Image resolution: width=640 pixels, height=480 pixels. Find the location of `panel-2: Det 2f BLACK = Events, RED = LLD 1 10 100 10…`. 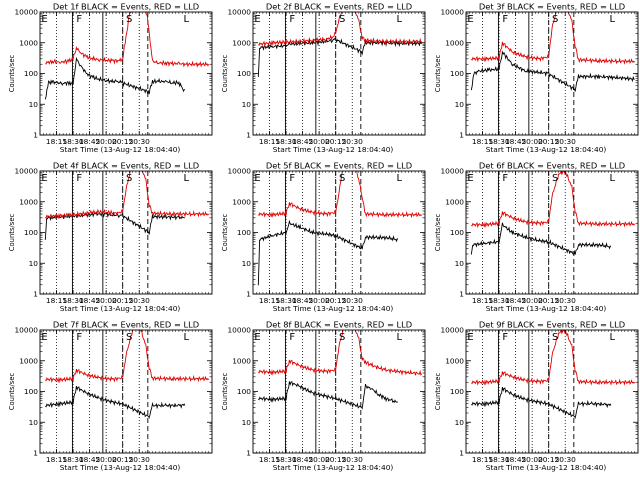

panel-2: Det 2f BLACK = Events, RED = LLD 1 10 100 10… is located at coordinates (323, 78).